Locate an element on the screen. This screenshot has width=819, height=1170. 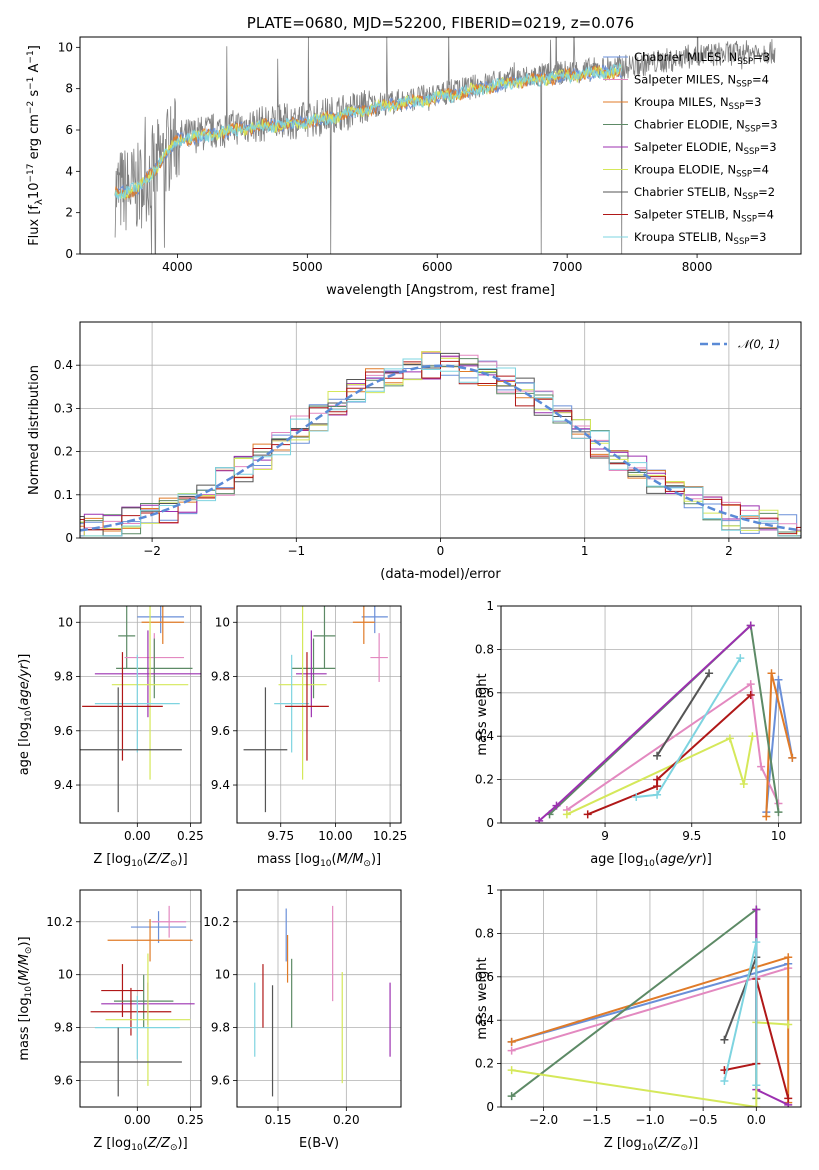
x-tick-label: 10.00 is located at coordinates (335, 836).